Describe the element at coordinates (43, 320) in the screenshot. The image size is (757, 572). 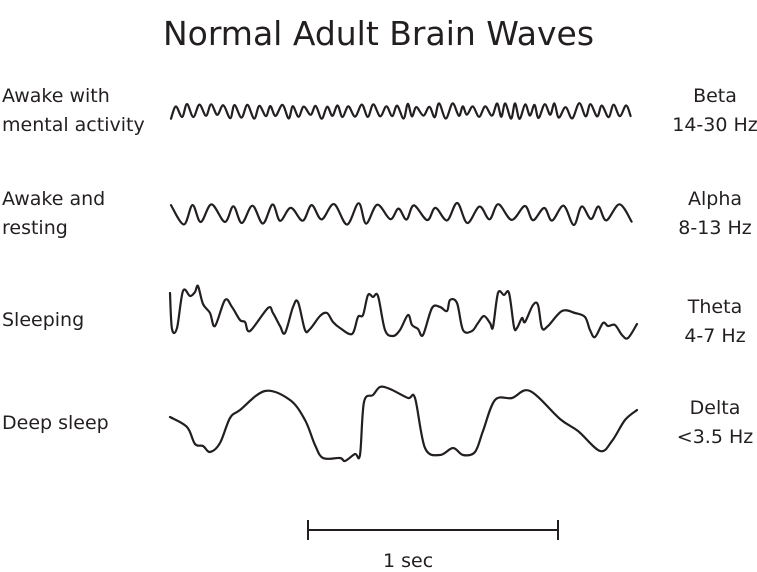
I see `state-label-theta: Sleeping` at that location.